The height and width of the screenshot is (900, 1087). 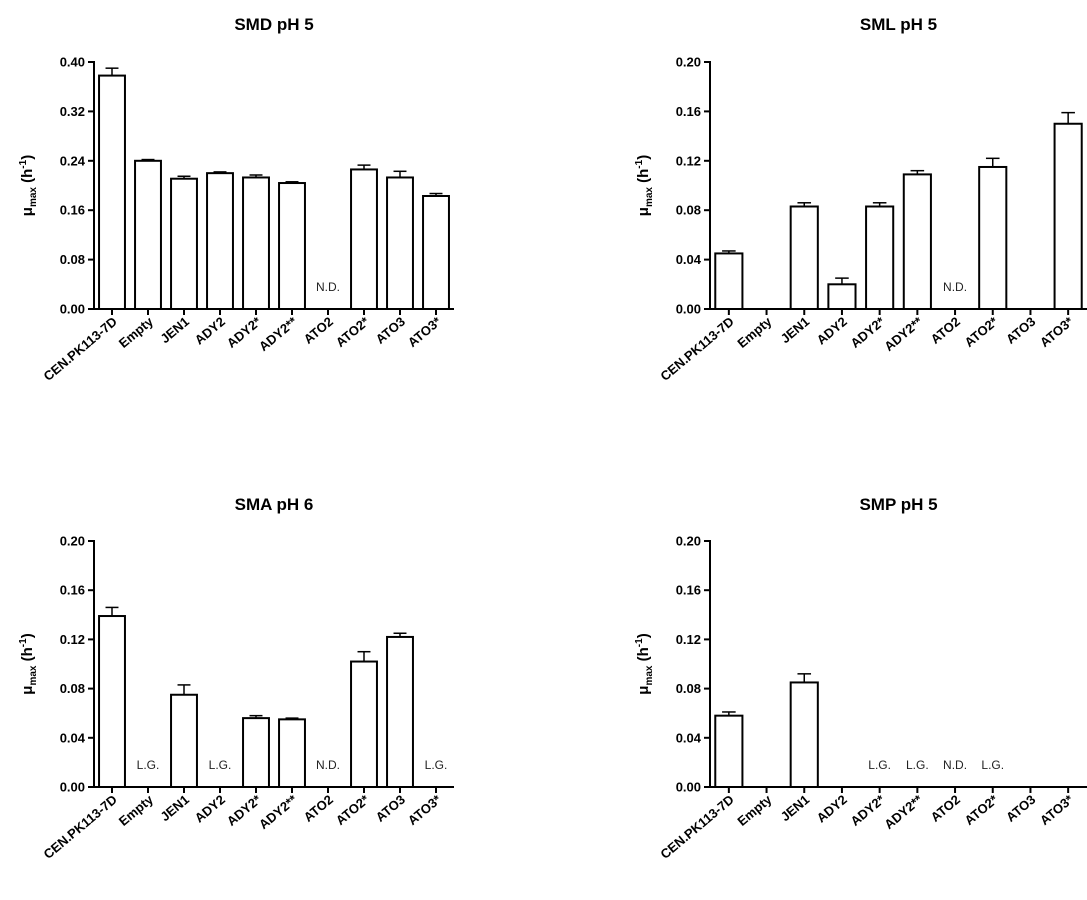 I want to click on y-tick-label: 0.40, so click(x=72, y=62).